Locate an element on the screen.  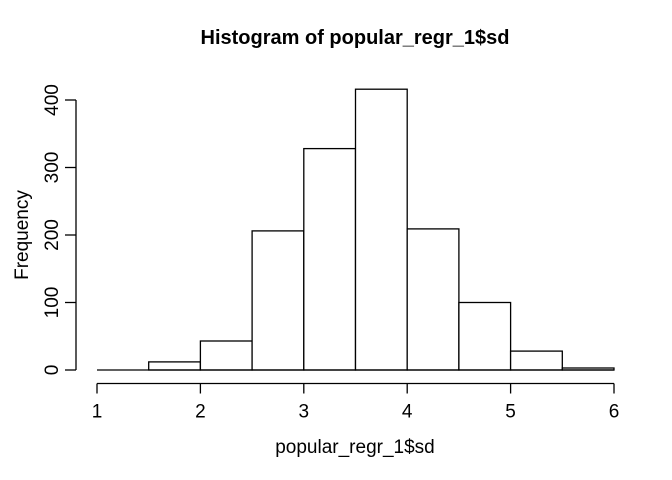
y-tick-label: 300 is located at coordinates (52, 168).